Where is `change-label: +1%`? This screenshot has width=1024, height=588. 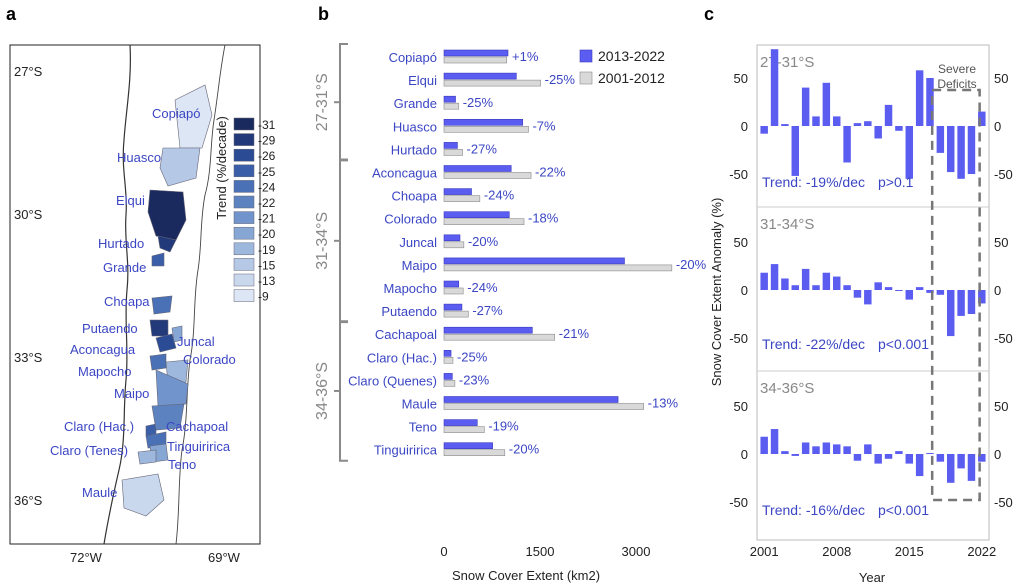 change-label: +1% is located at coordinates (525, 56).